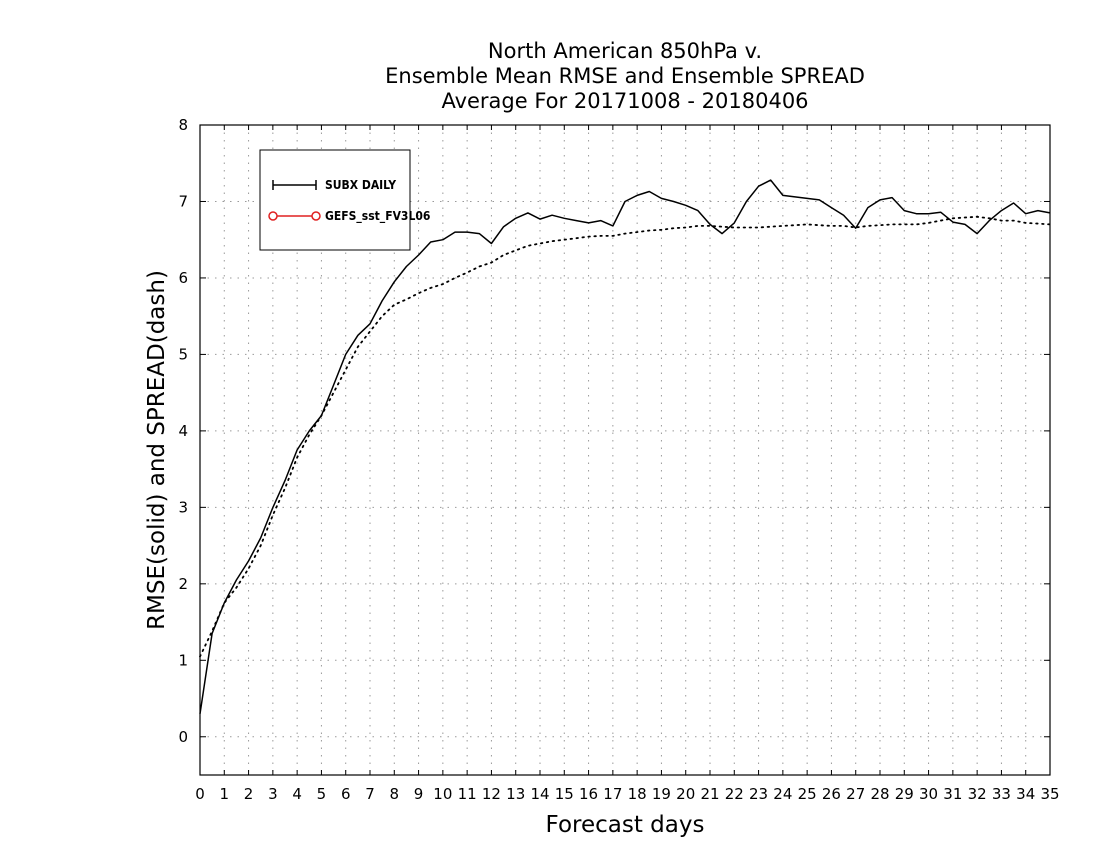  I want to click on x-tick-label: 33, so click(1001, 794).